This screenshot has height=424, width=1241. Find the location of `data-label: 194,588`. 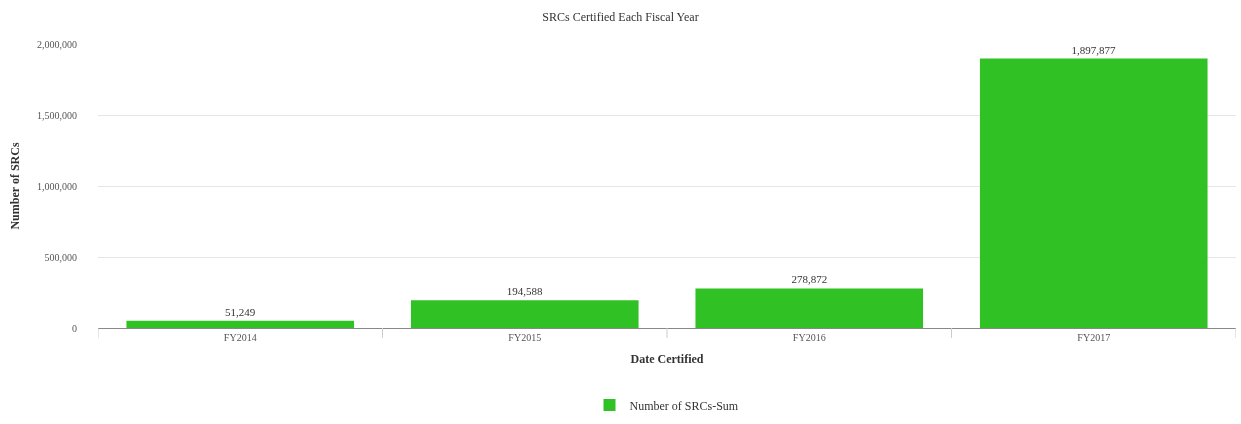

data-label: 194,588 is located at coordinates (524, 291).